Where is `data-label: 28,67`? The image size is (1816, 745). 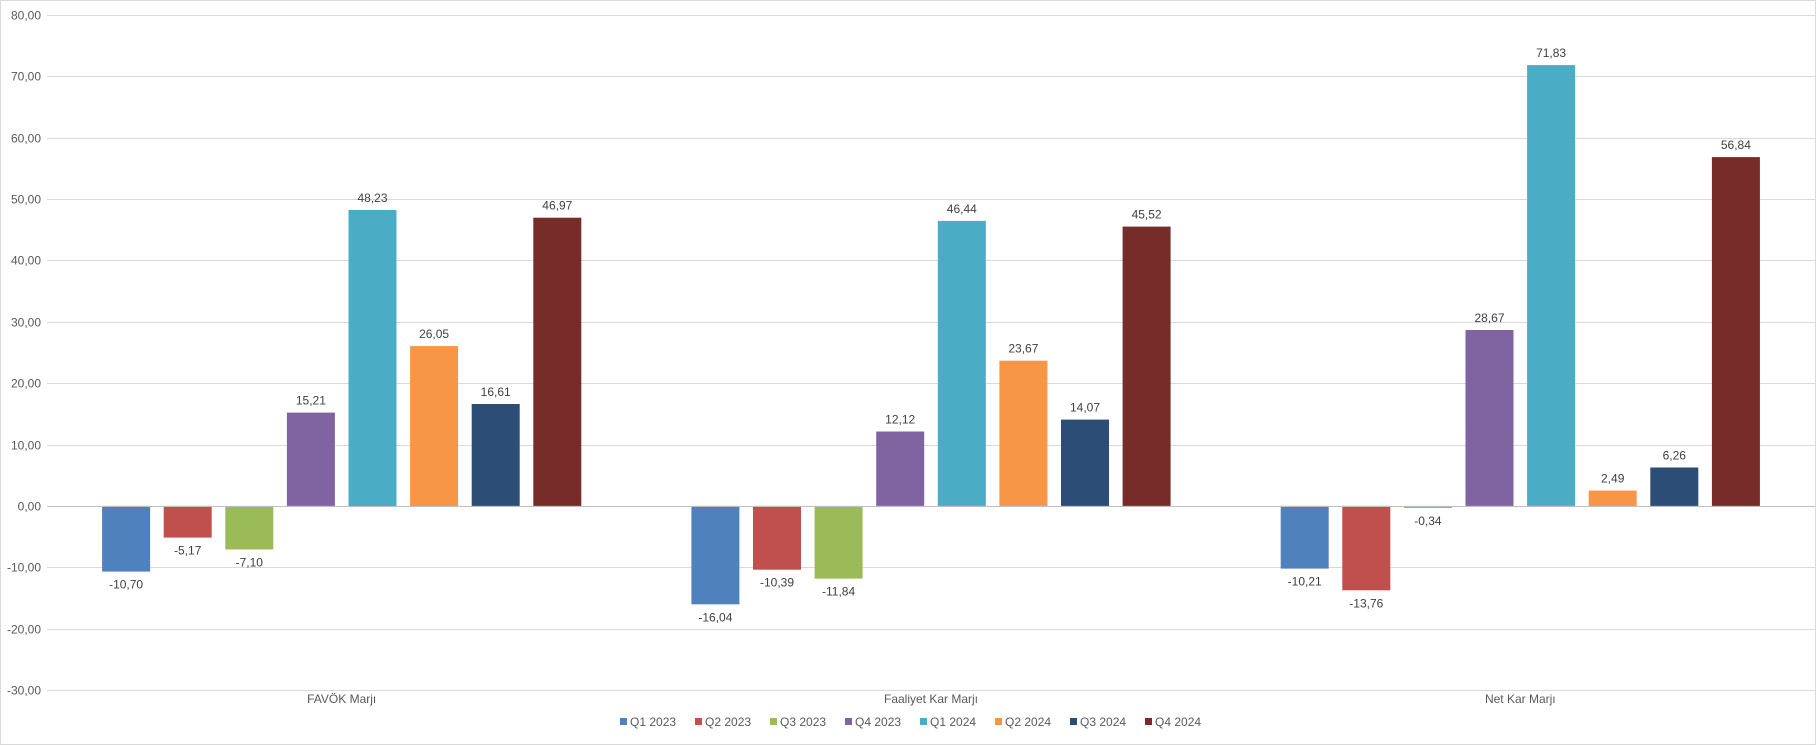 data-label: 28,67 is located at coordinates (1489, 318).